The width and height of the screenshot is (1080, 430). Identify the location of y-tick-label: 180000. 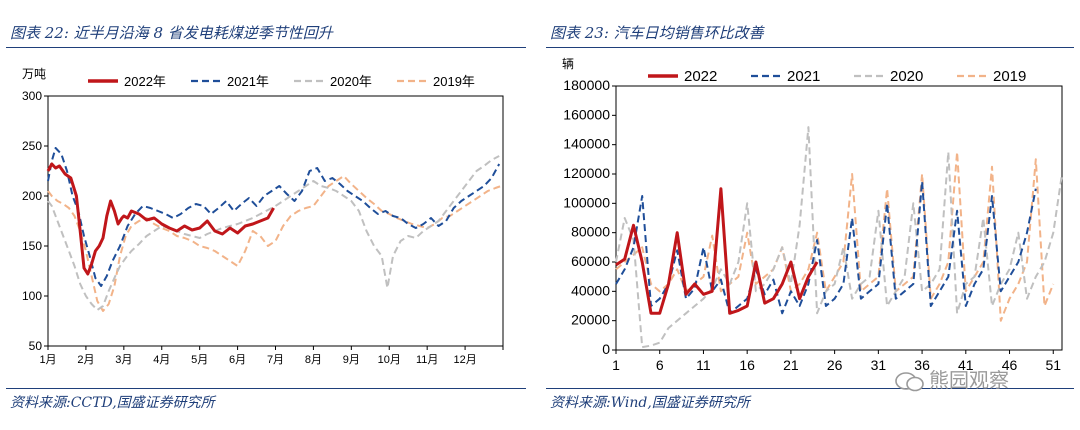
(586, 85).